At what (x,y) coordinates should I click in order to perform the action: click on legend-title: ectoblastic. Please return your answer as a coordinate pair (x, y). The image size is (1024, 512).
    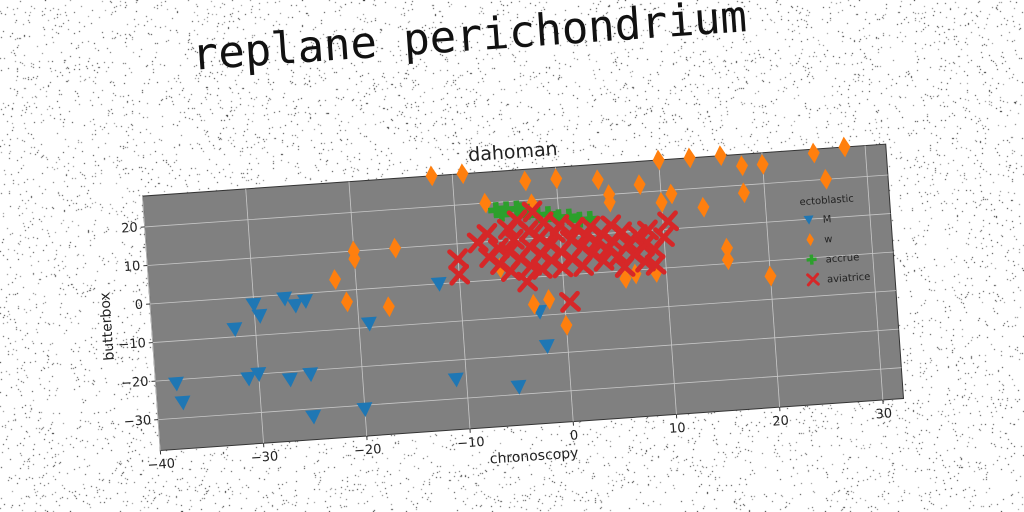
    Looking at the image, I should click on (826, 201).